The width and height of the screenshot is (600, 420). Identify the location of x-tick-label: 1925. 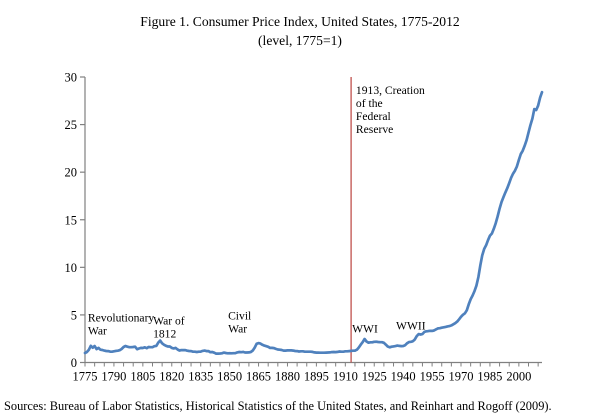
(374, 377).